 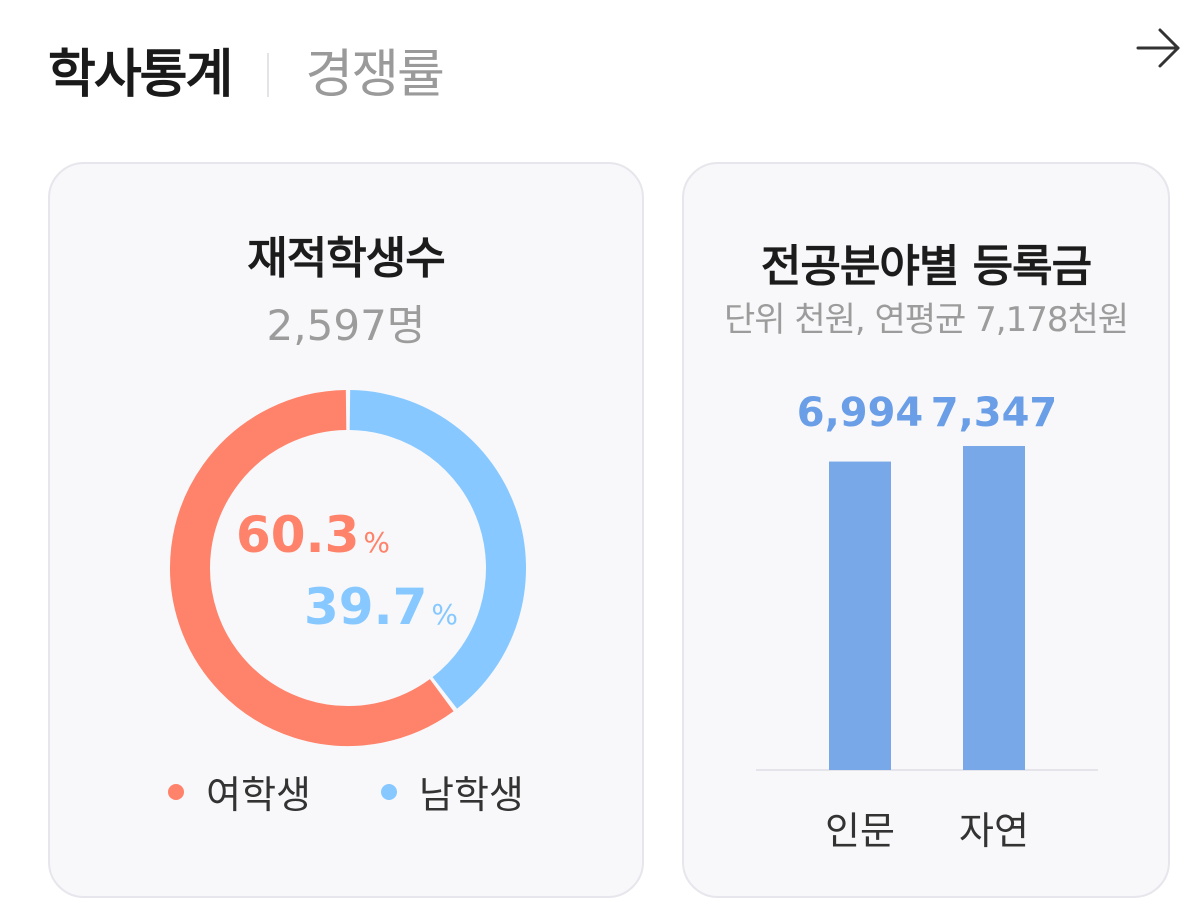 What do you see at coordinates (927, 621) in the screenshot?
I see `bar-chart: 6,994 인문 7,347 자연` at bounding box center [927, 621].